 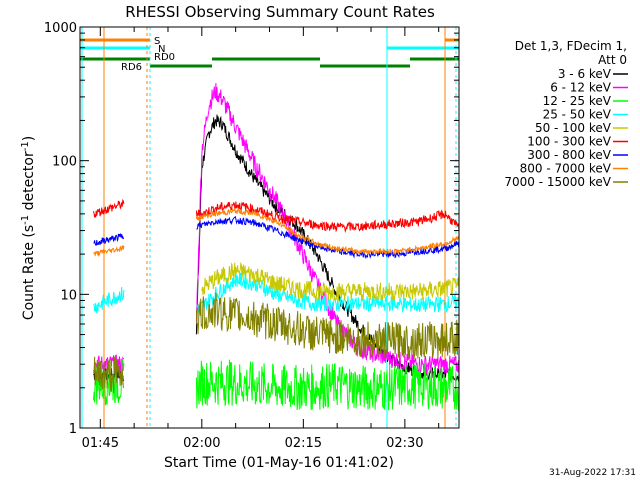 What do you see at coordinates (164, 57) in the screenshot?
I see `flag-label-rd0: RD0` at bounding box center [164, 57].